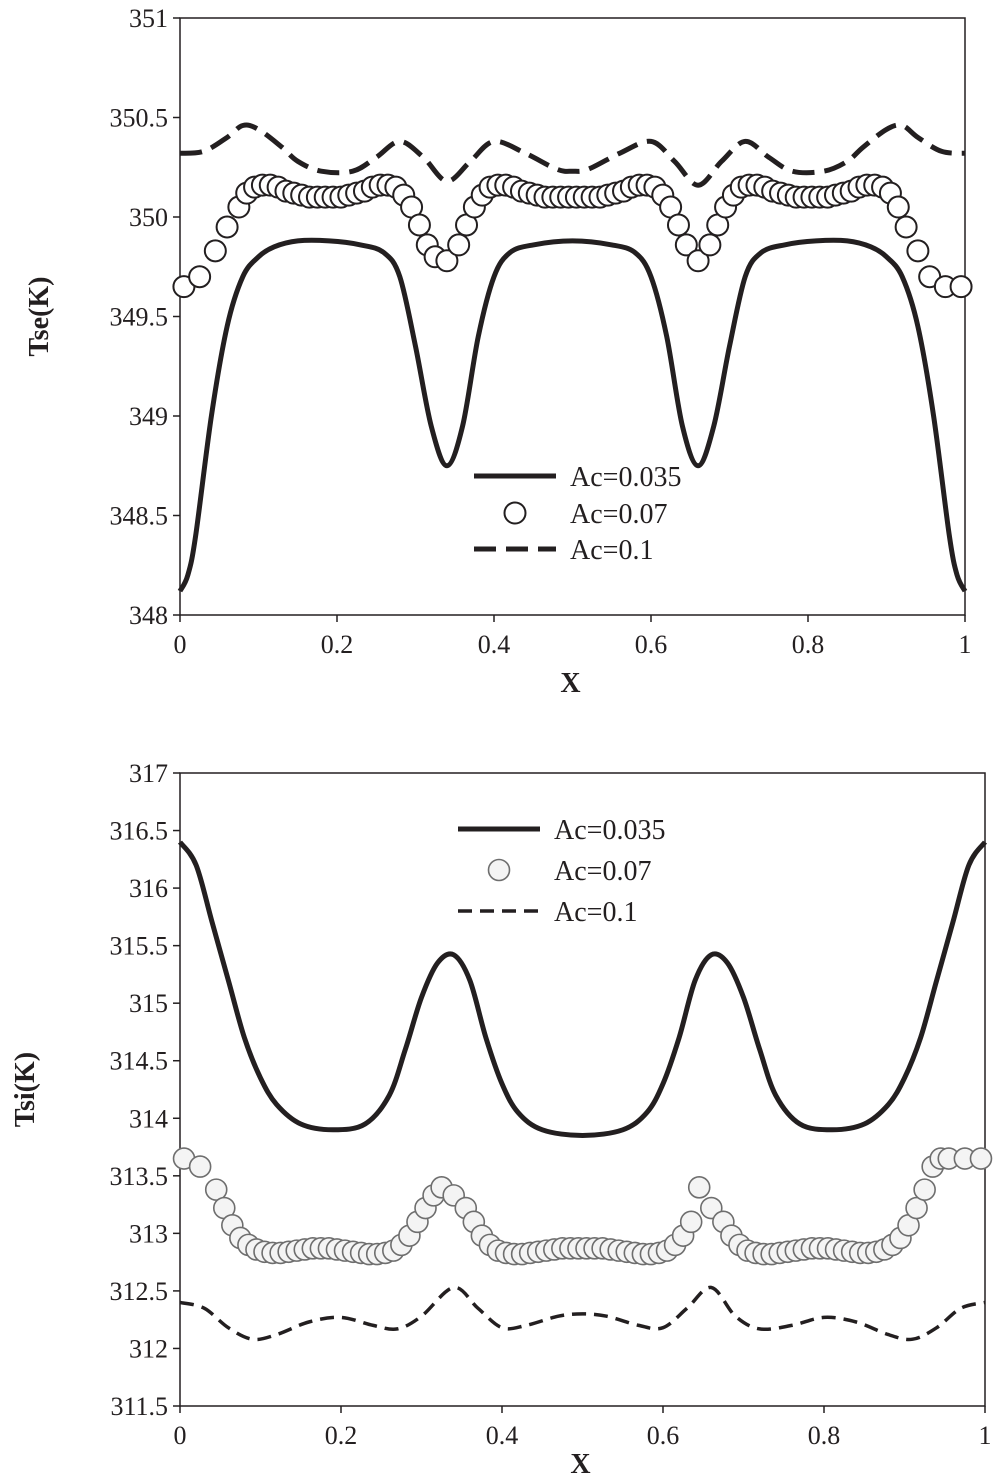 This screenshot has height=1481, width=1000. What do you see at coordinates (148, 1003) in the screenshot?
I see `y-tick-label: 315` at bounding box center [148, 1003].